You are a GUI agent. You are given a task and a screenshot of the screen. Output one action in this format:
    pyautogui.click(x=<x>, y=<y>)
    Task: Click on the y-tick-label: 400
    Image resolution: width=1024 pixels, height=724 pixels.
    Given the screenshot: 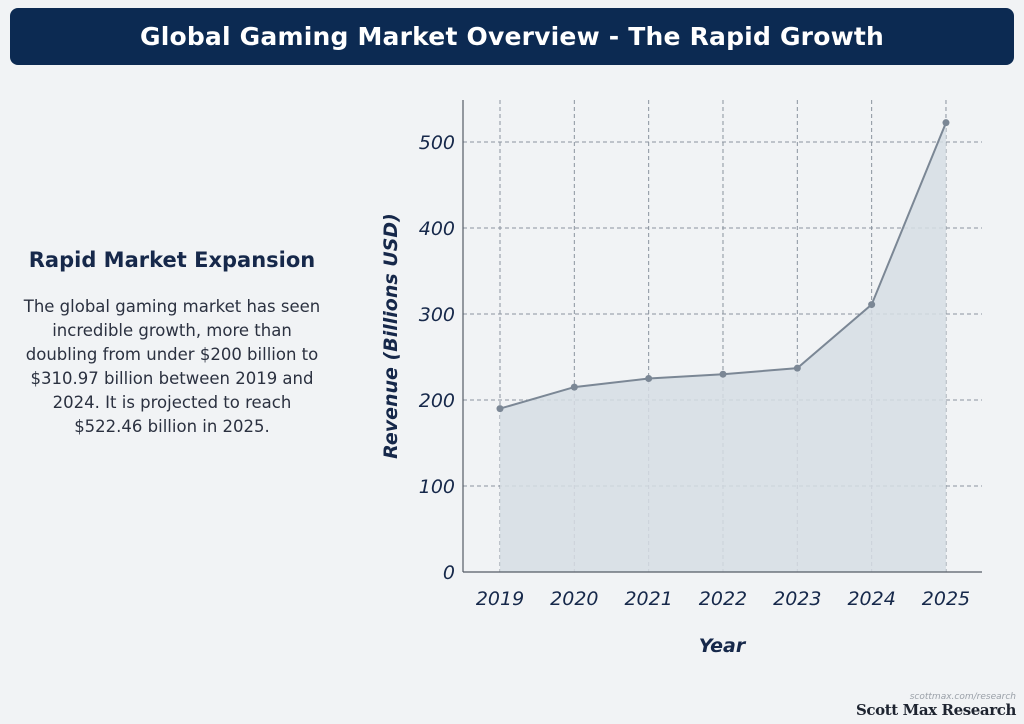 What is the action you would take?
    pyautogui.click(x=437, y=229)
    